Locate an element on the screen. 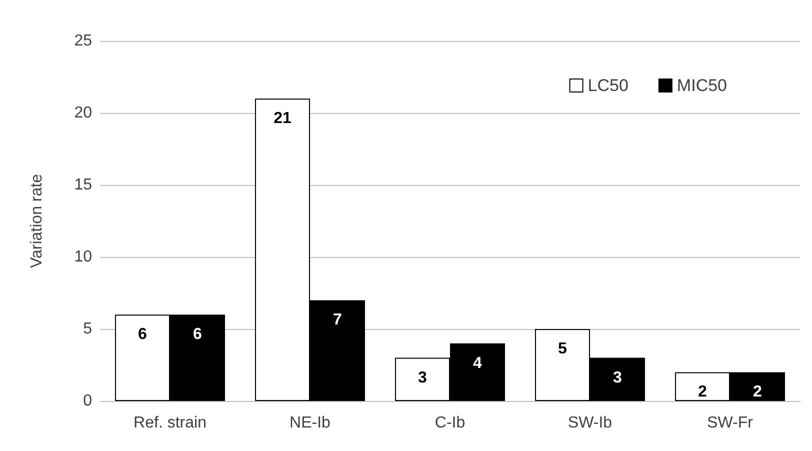 Image resolution: width=812 pixels, height=451 pixels. y-tick-label: 25 is located at coordinates (83, 41).